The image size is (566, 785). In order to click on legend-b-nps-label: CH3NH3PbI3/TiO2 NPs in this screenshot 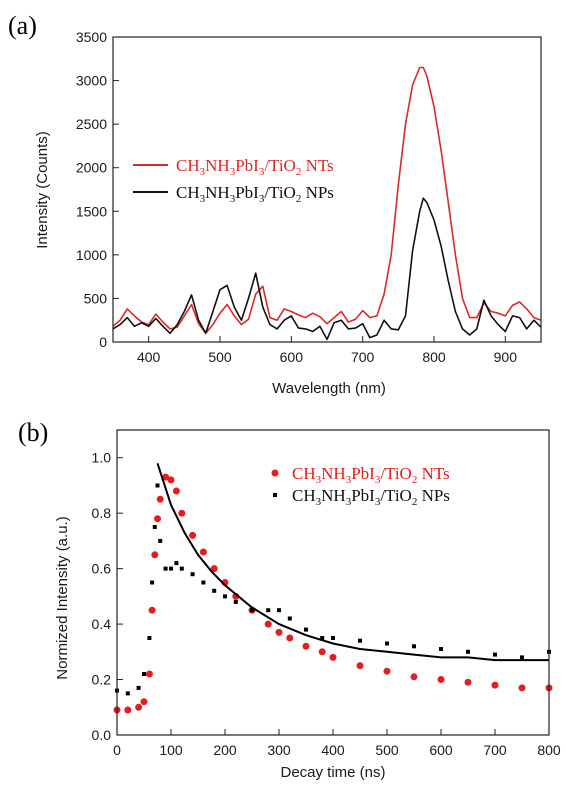, I will do `click(371, 497)`.